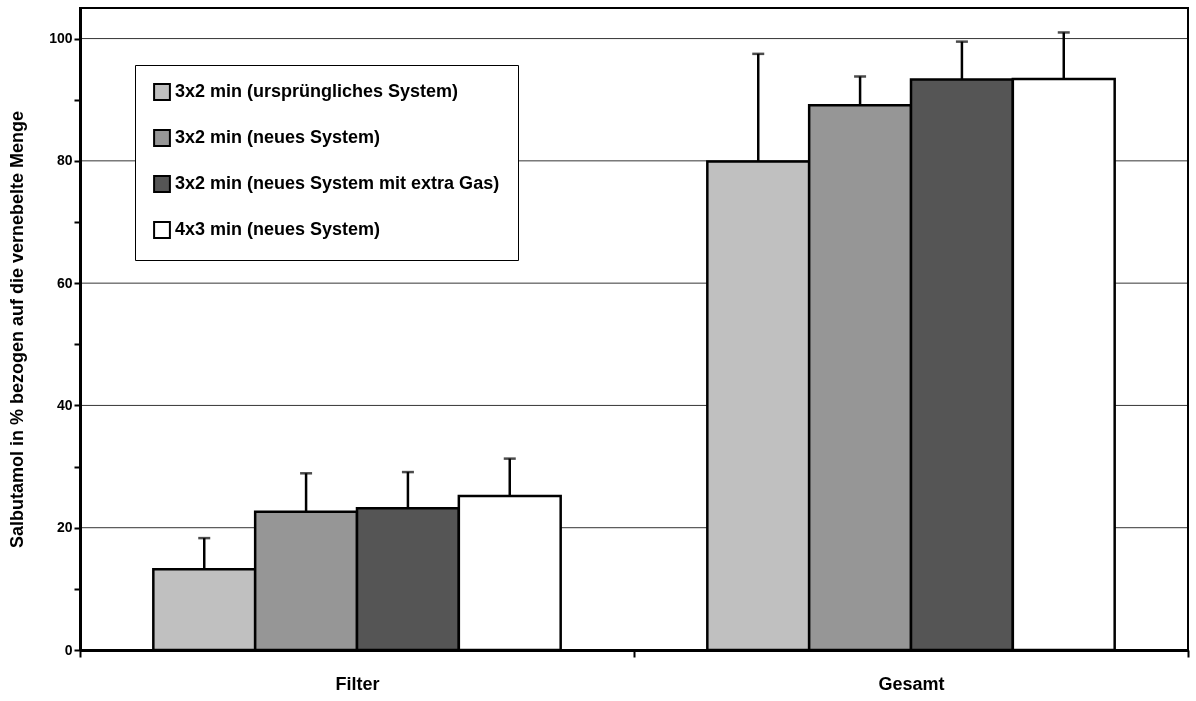 Image resolution: width=1196 pixels, height=701 pixels. Describe the element at coordinates (17, 329) in the screenshot. I see `y-axis-title: Salbutamol in % bezogen auf die vernebelte Menge` at that location.